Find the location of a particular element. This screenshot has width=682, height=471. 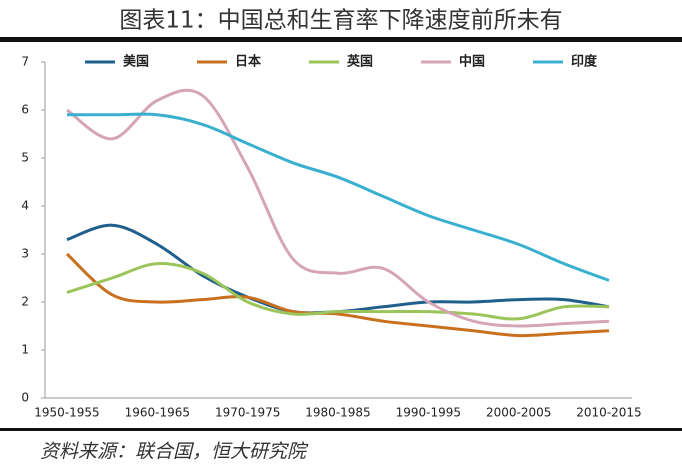

legend-label: 英国 is located at coordinates (359, 62).